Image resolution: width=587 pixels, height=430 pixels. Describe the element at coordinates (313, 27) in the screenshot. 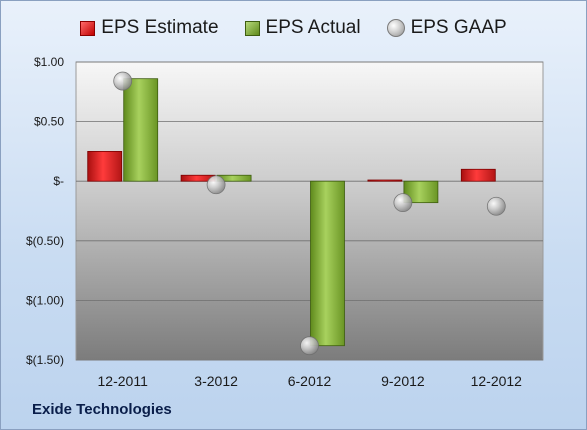

I see `legend-actual-label: EPS Actual` at that location.